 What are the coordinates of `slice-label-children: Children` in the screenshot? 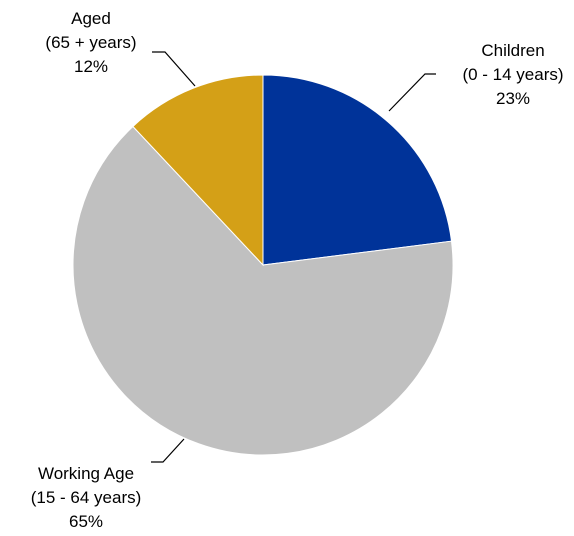 It's located at (512, 50).